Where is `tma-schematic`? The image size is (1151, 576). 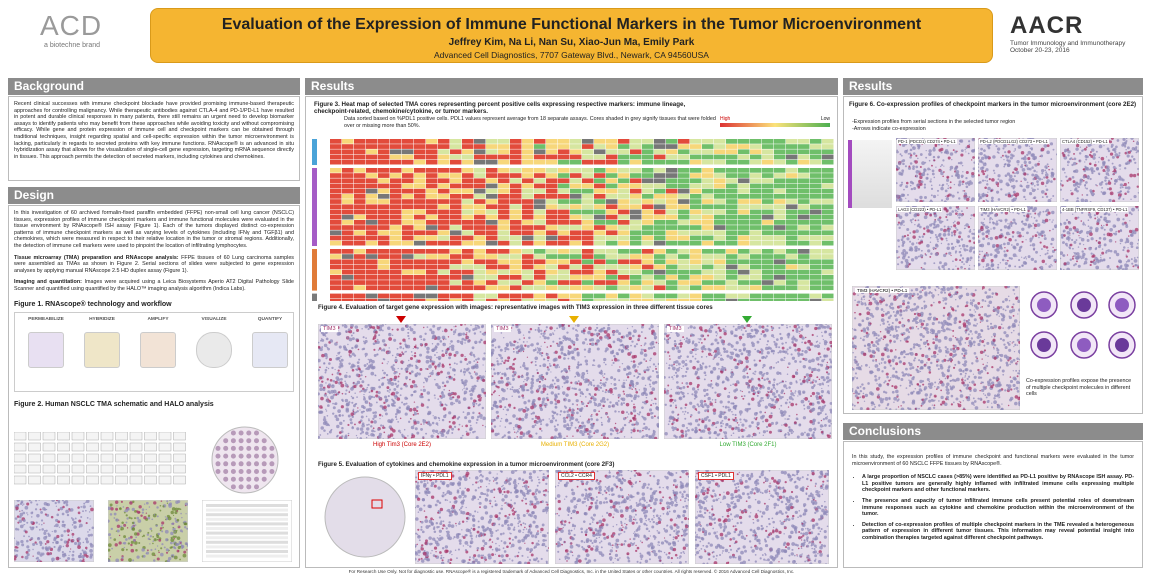 tma-schematic is located at coordinates (100, 458).